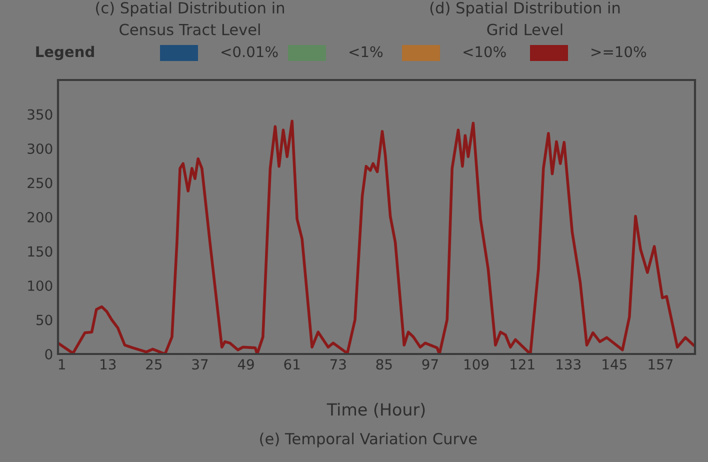 This screenshot has width=708, height=462. Describe the element at coordinates (525, 19) in the screenshot. I see `text: (d) Spatial Distribution in Grid Level` at that location.